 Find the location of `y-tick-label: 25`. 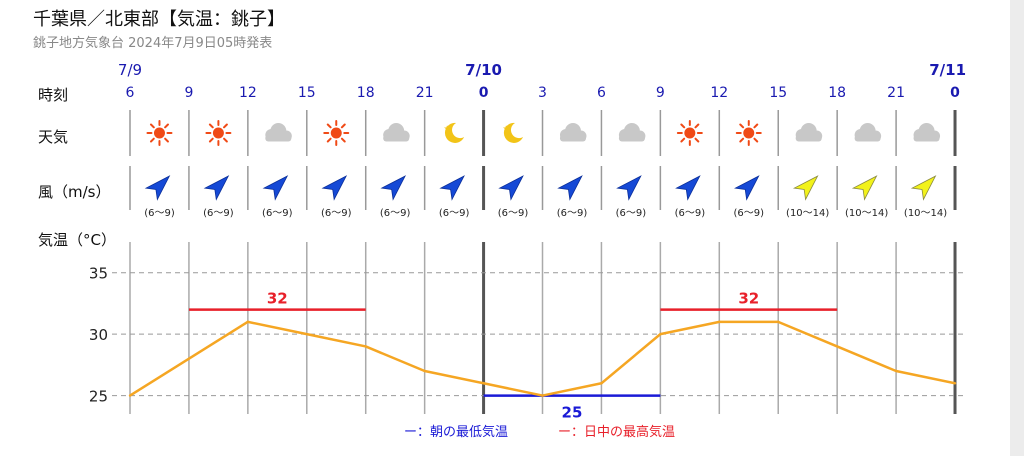

y-tick-label: 25 is located at coordinates (98, 397).